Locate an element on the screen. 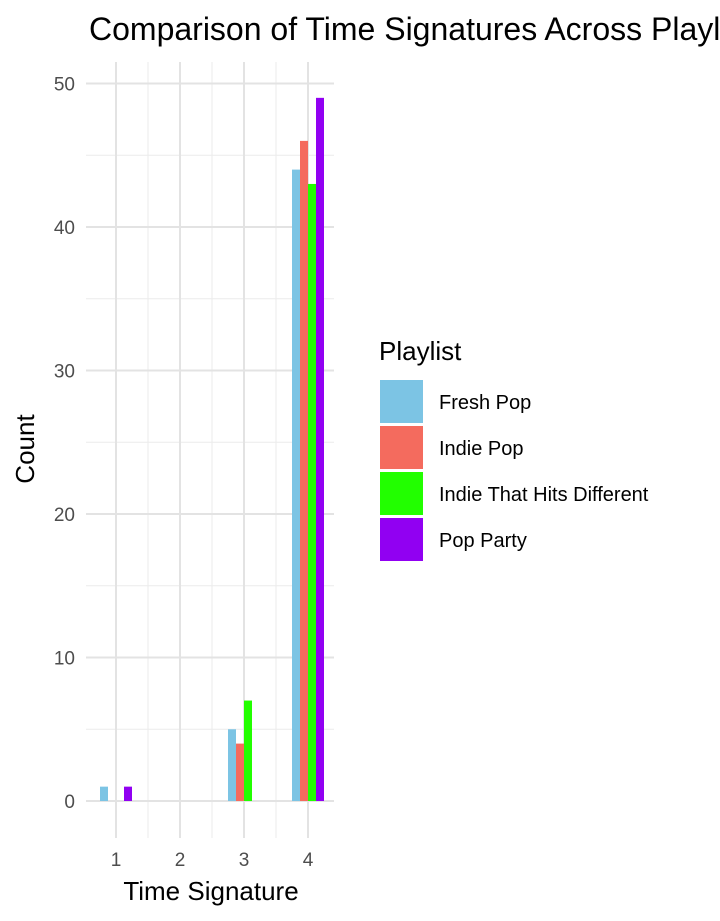  y-axis-title: Count is located at coordinates (25, 449).